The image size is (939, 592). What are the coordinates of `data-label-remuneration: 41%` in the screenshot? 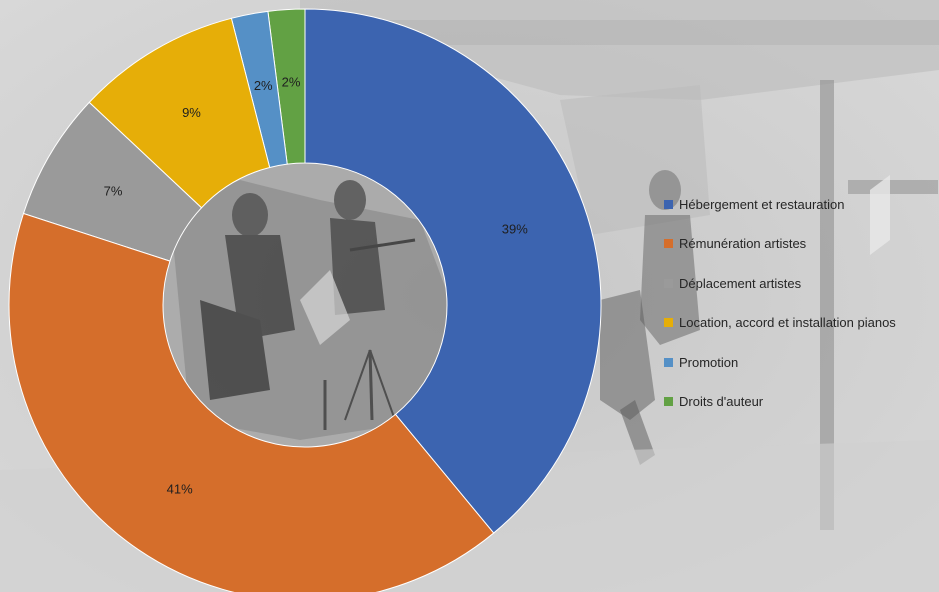 It's located at (180, 488).